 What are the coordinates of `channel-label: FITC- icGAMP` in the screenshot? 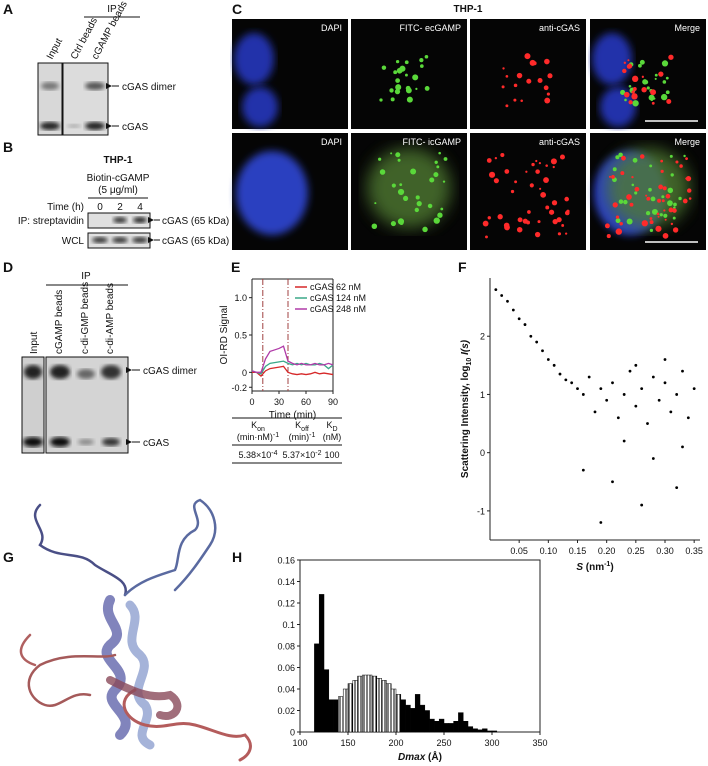 It's located at (432, 142).